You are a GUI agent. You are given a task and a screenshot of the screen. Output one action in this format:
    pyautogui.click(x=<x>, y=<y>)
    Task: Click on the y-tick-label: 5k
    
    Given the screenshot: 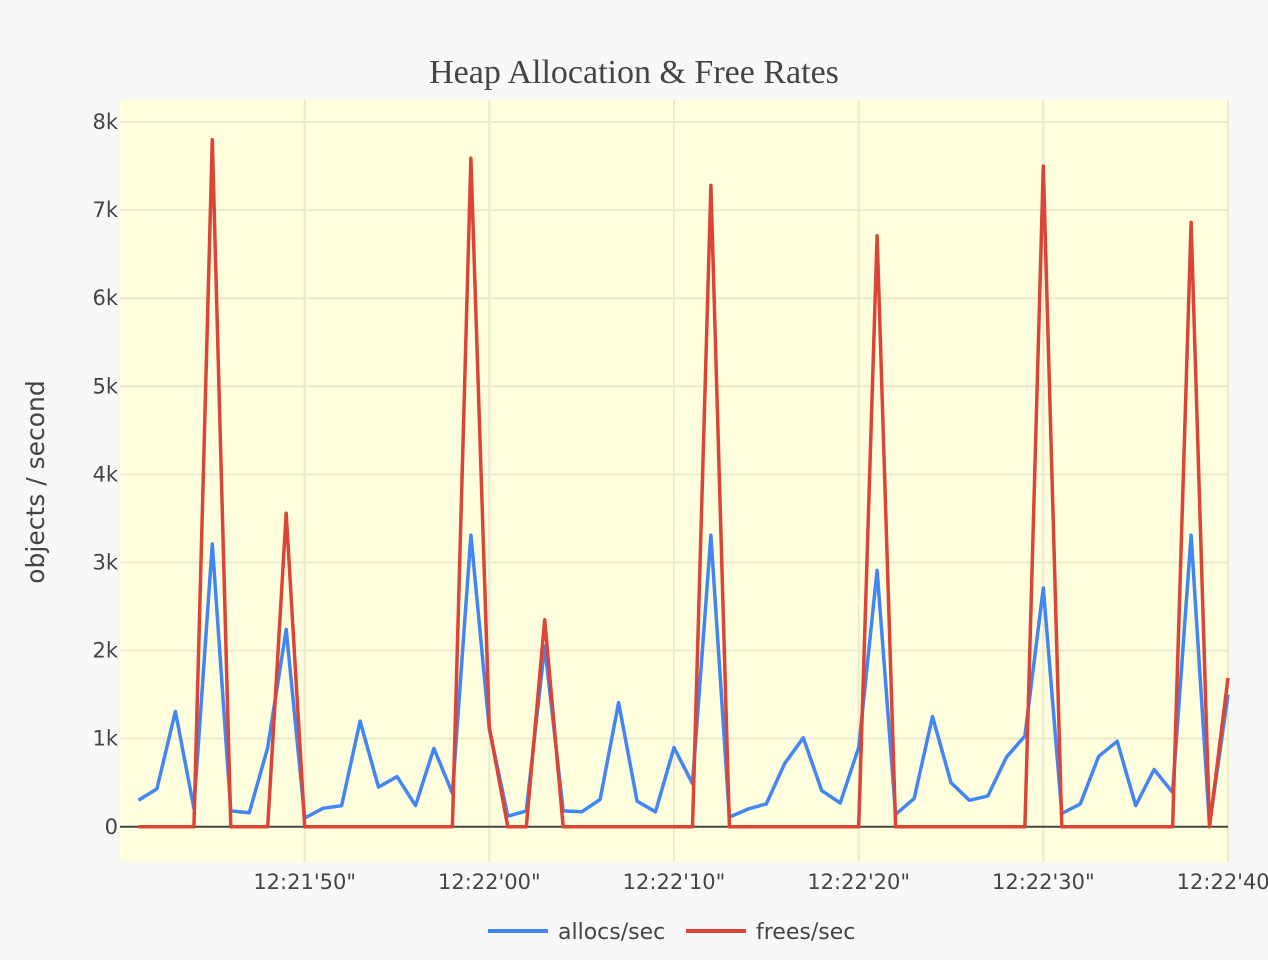 What is the action you would take?
    pyautogui.click(x=105, y=386)
    